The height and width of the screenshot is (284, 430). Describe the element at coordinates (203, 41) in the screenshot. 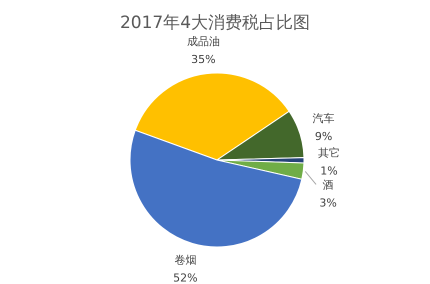

I see `slice-label: 成品油` at that location.